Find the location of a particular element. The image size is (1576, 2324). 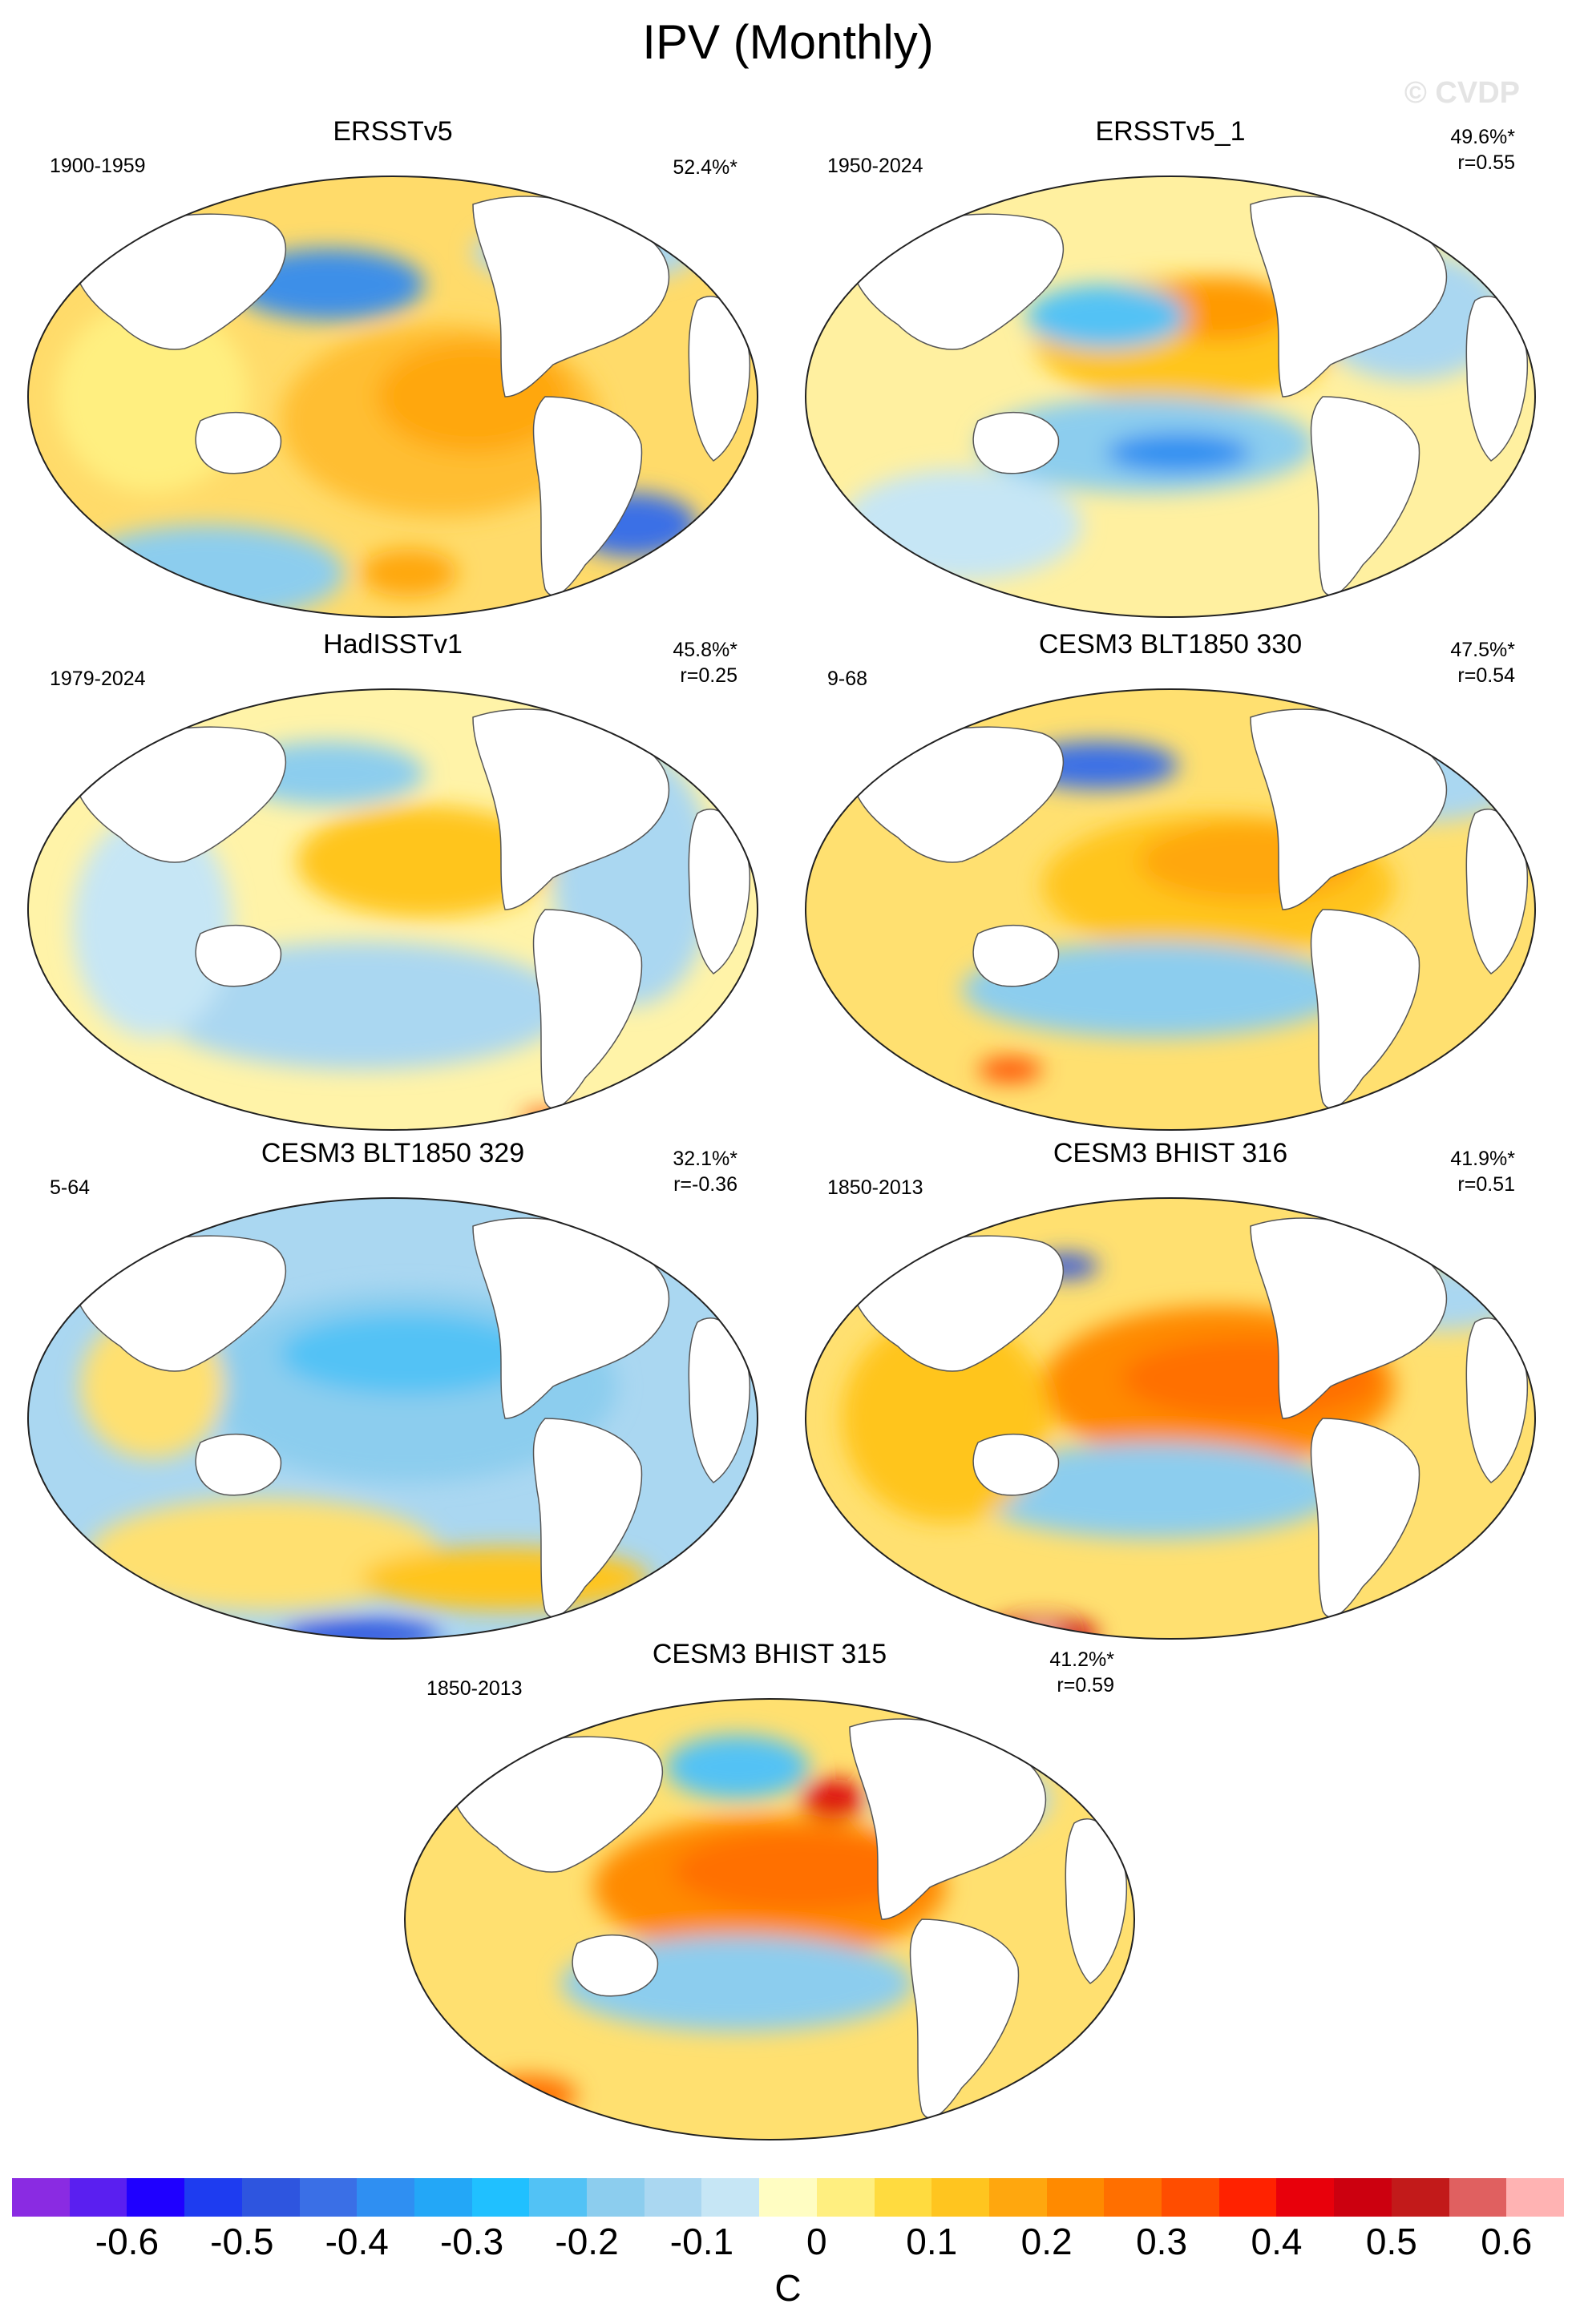

colorbar-tick: 0.4 is located at coordinates (1277, 2241).